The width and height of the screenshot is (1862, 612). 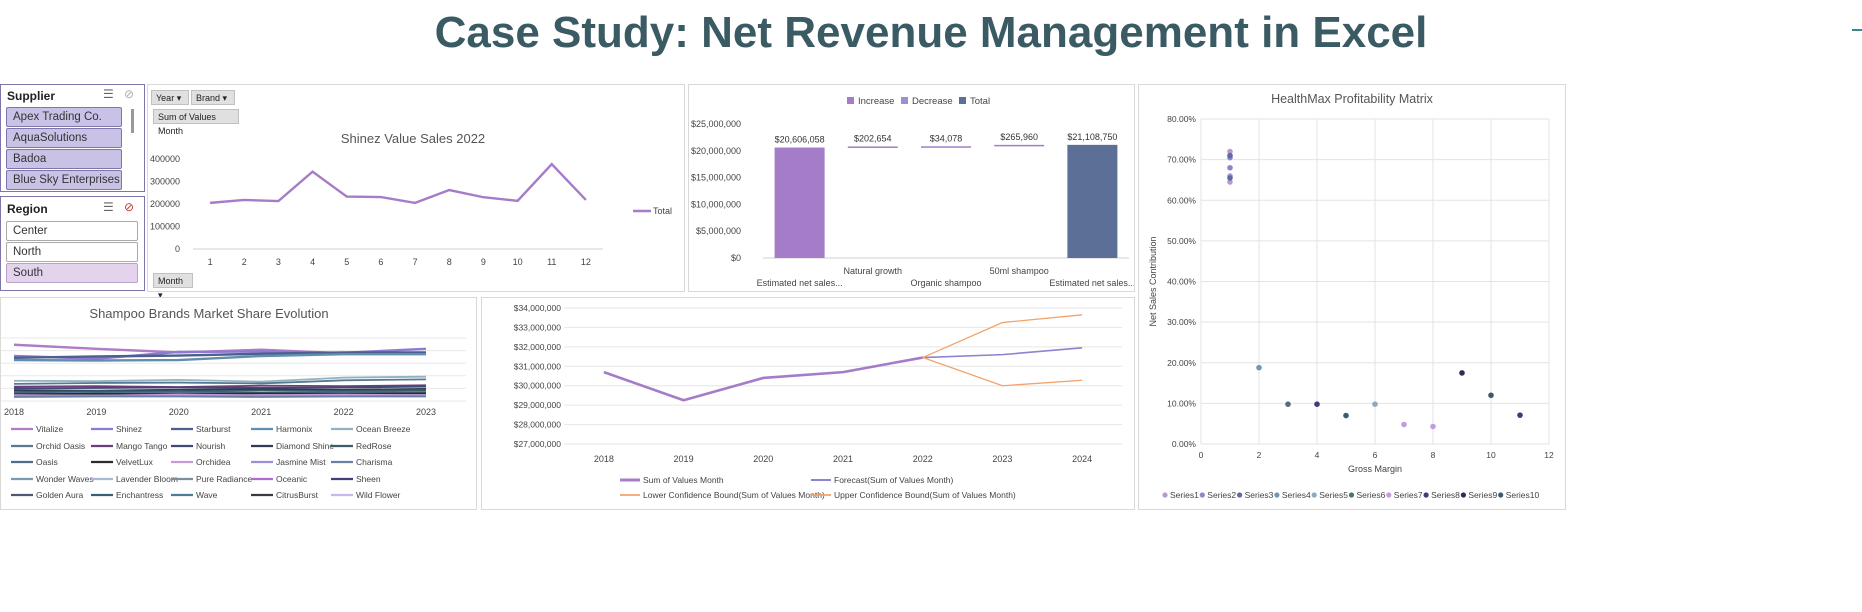 I want to click on legend-label: Jasmine Mist, so click(x=301, y=462).